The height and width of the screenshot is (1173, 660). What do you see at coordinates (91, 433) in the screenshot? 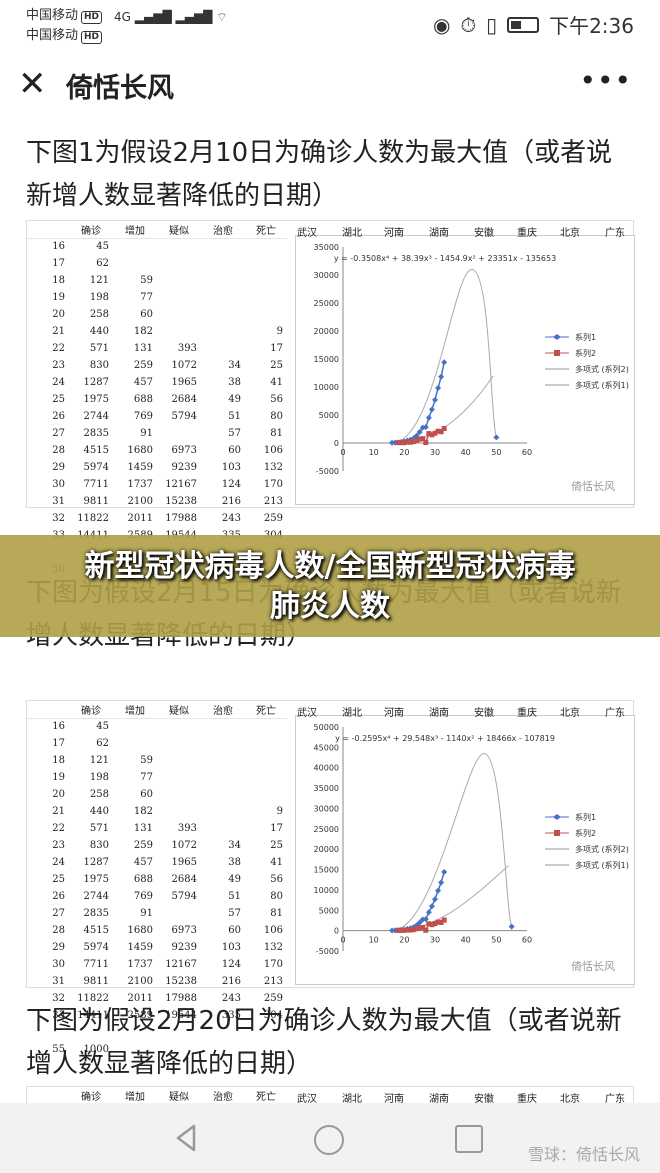
I see `table-cell: 2835` at bounding box center [91, 433].